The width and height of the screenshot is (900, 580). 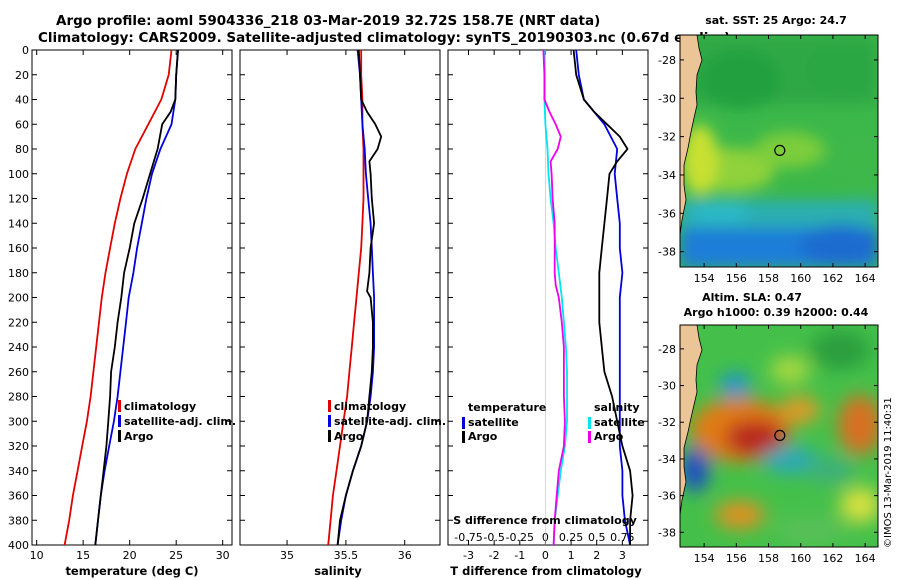 What do you see at coordinates (139, 436) in the screenshot?
I see `legend-label-argo: Argo` at bounding box center [139, 436].